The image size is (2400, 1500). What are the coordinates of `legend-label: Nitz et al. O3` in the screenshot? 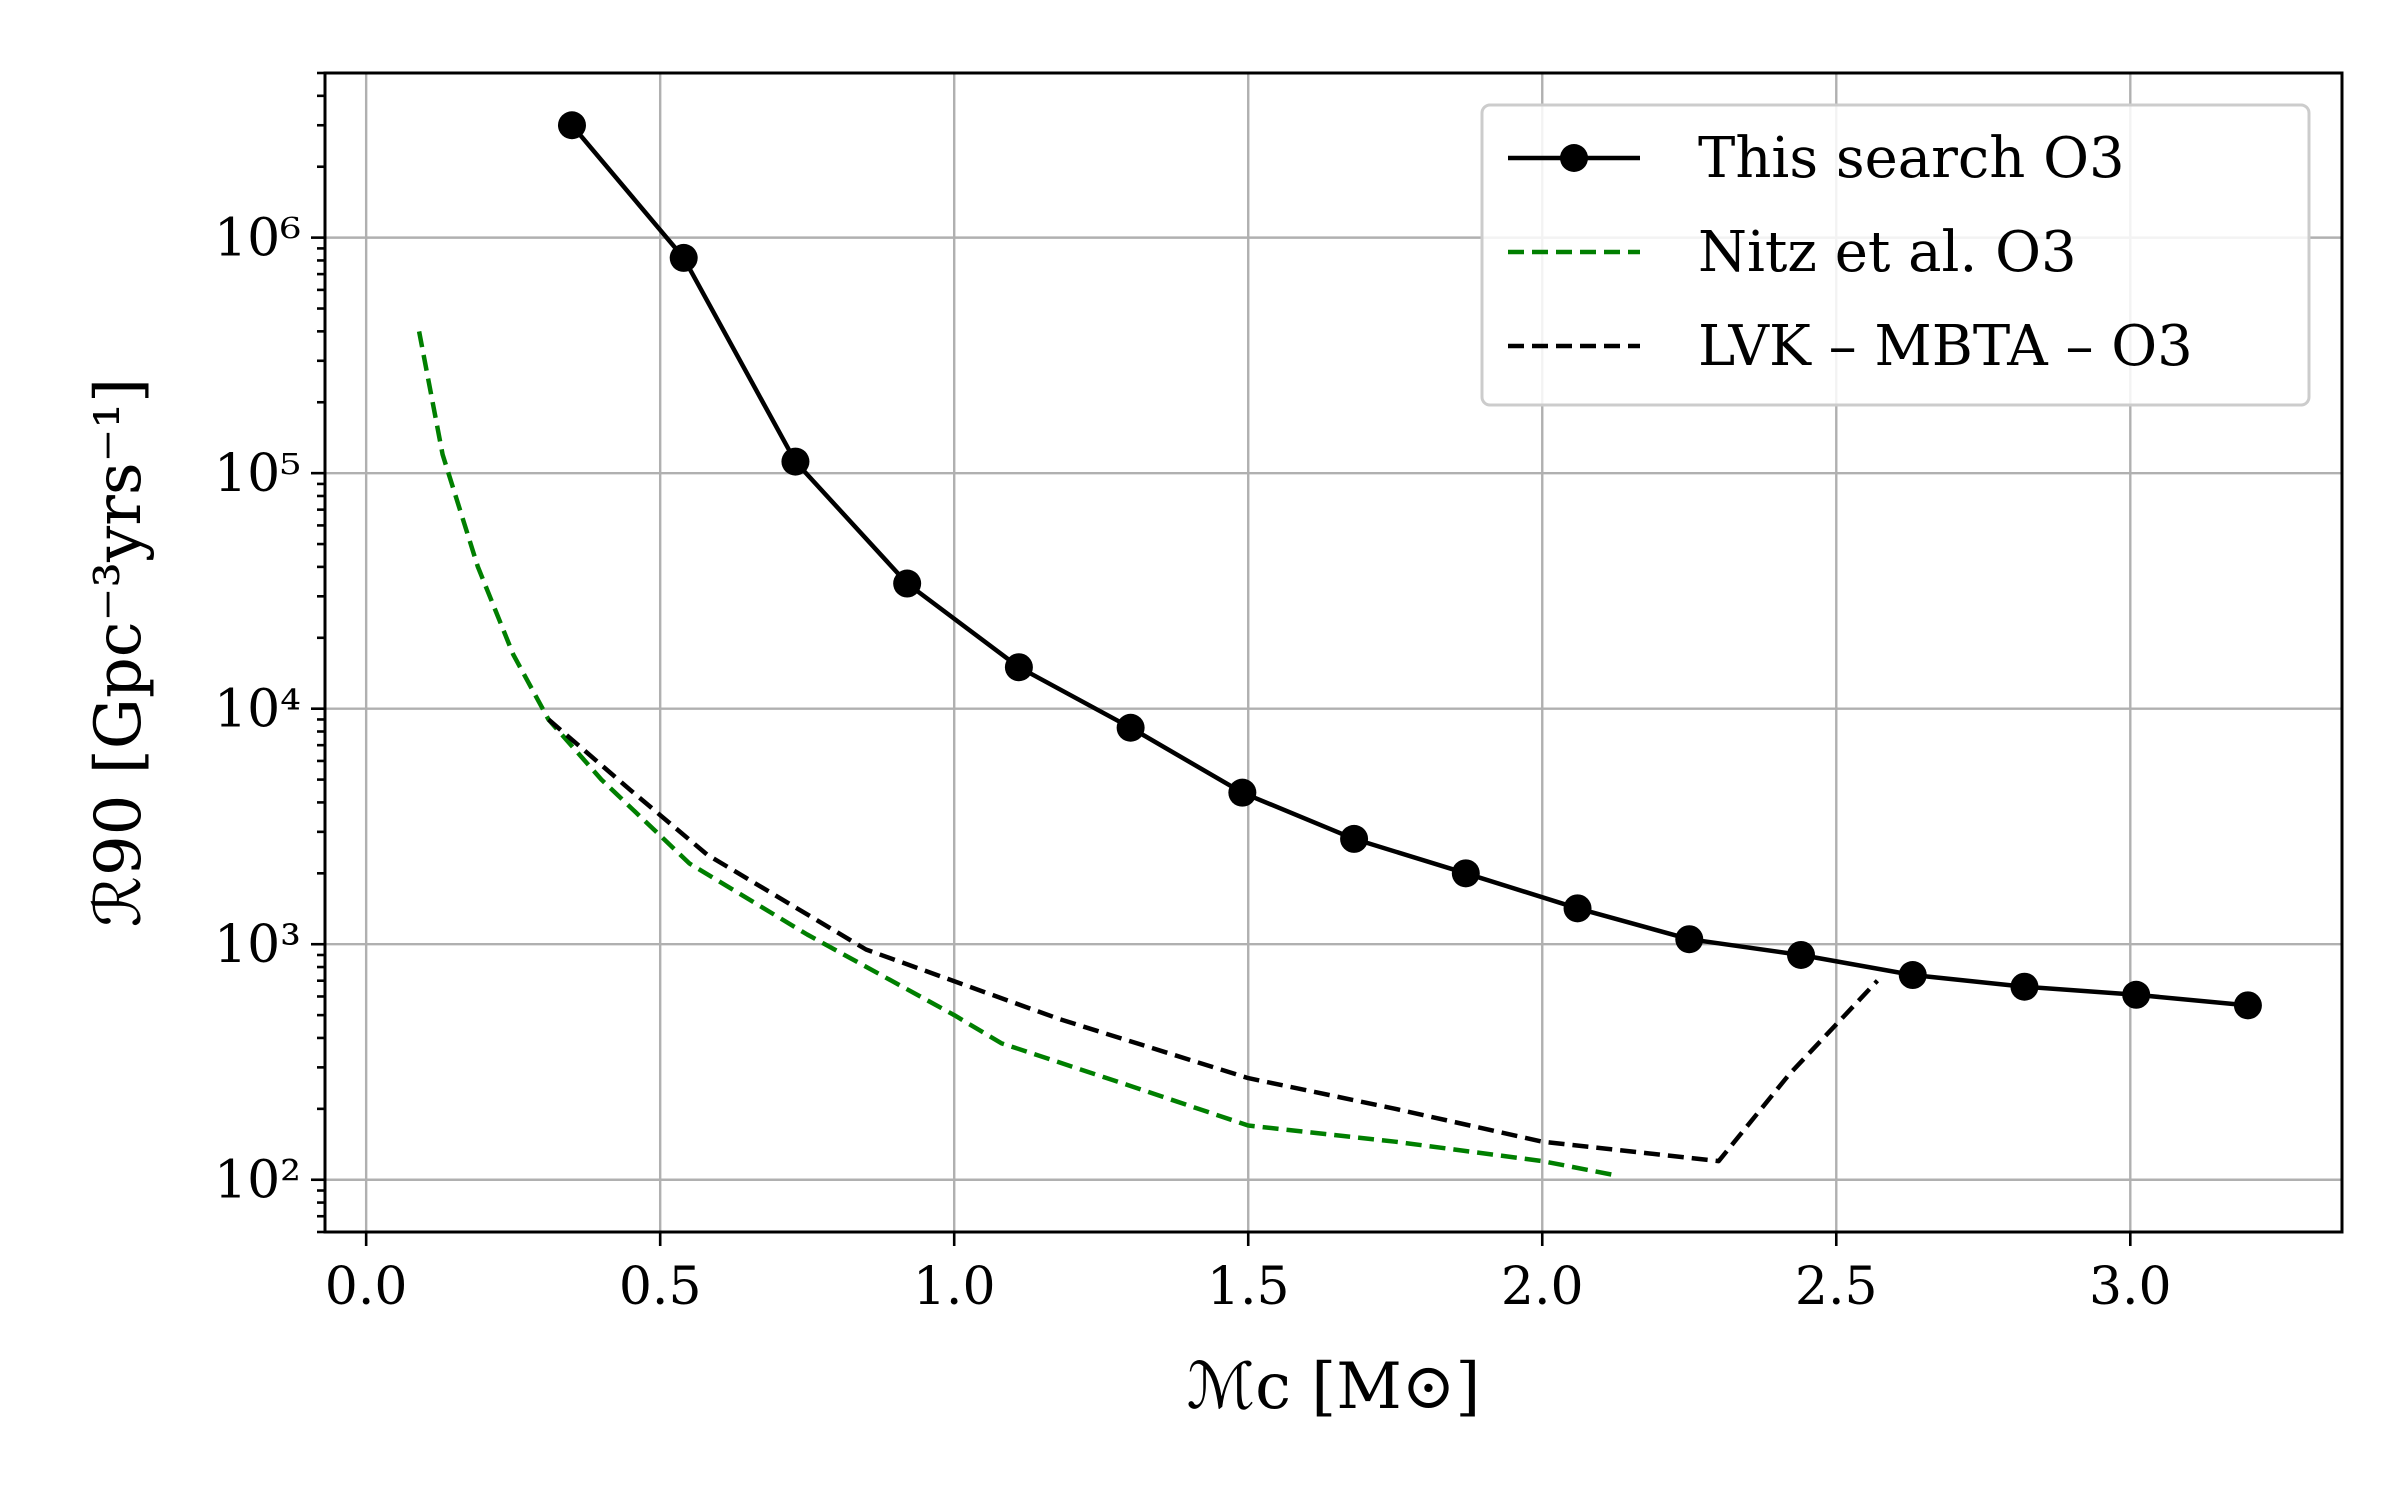 It's located at (1887, 252).